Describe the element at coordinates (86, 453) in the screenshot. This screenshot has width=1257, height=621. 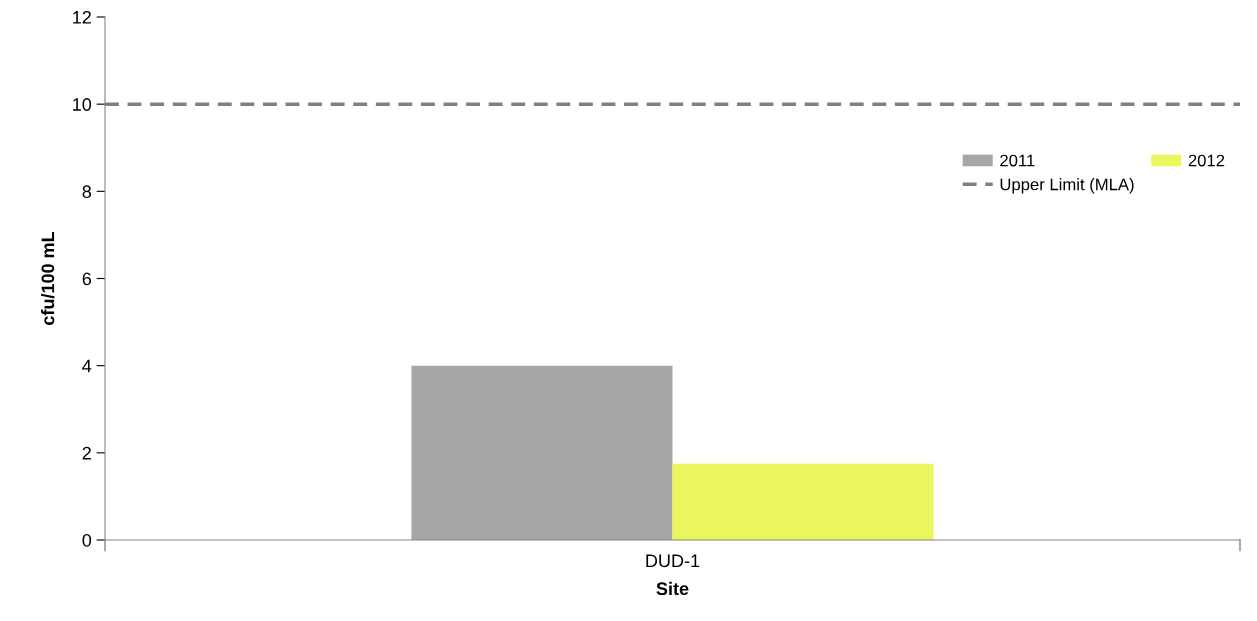
I see `y-tick-label: 2` at that location.